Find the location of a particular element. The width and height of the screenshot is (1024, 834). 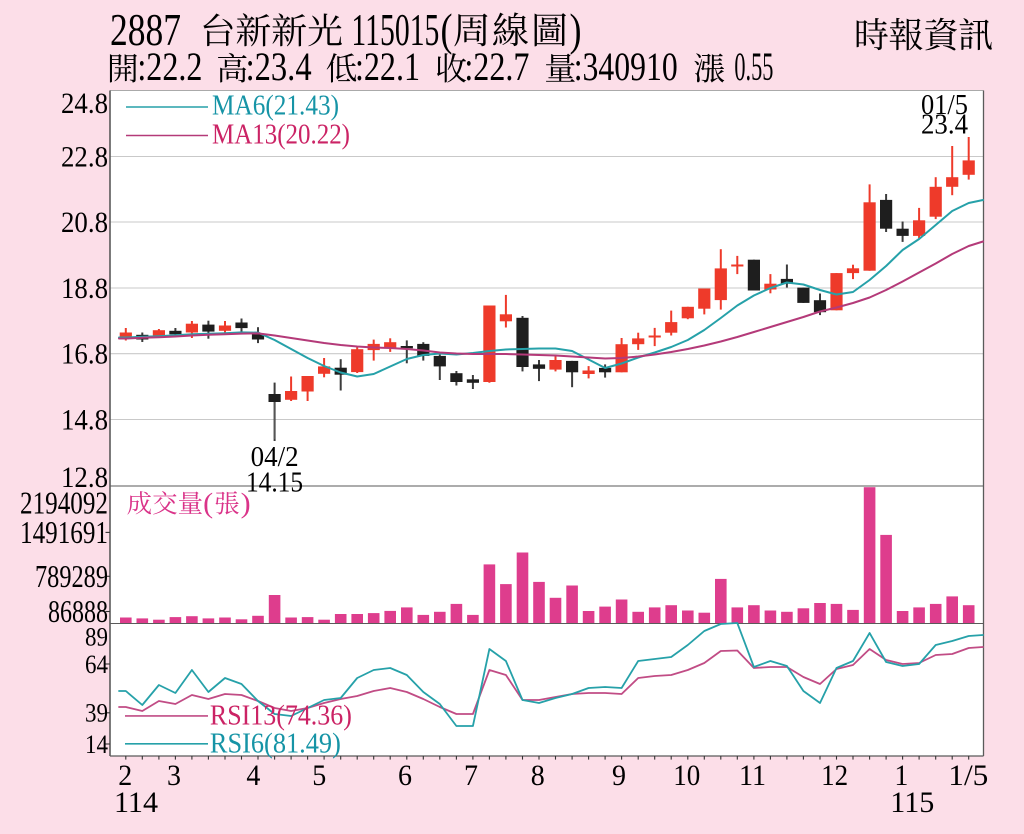

svg-text: 18.8 is located at coordinates (84, 289).